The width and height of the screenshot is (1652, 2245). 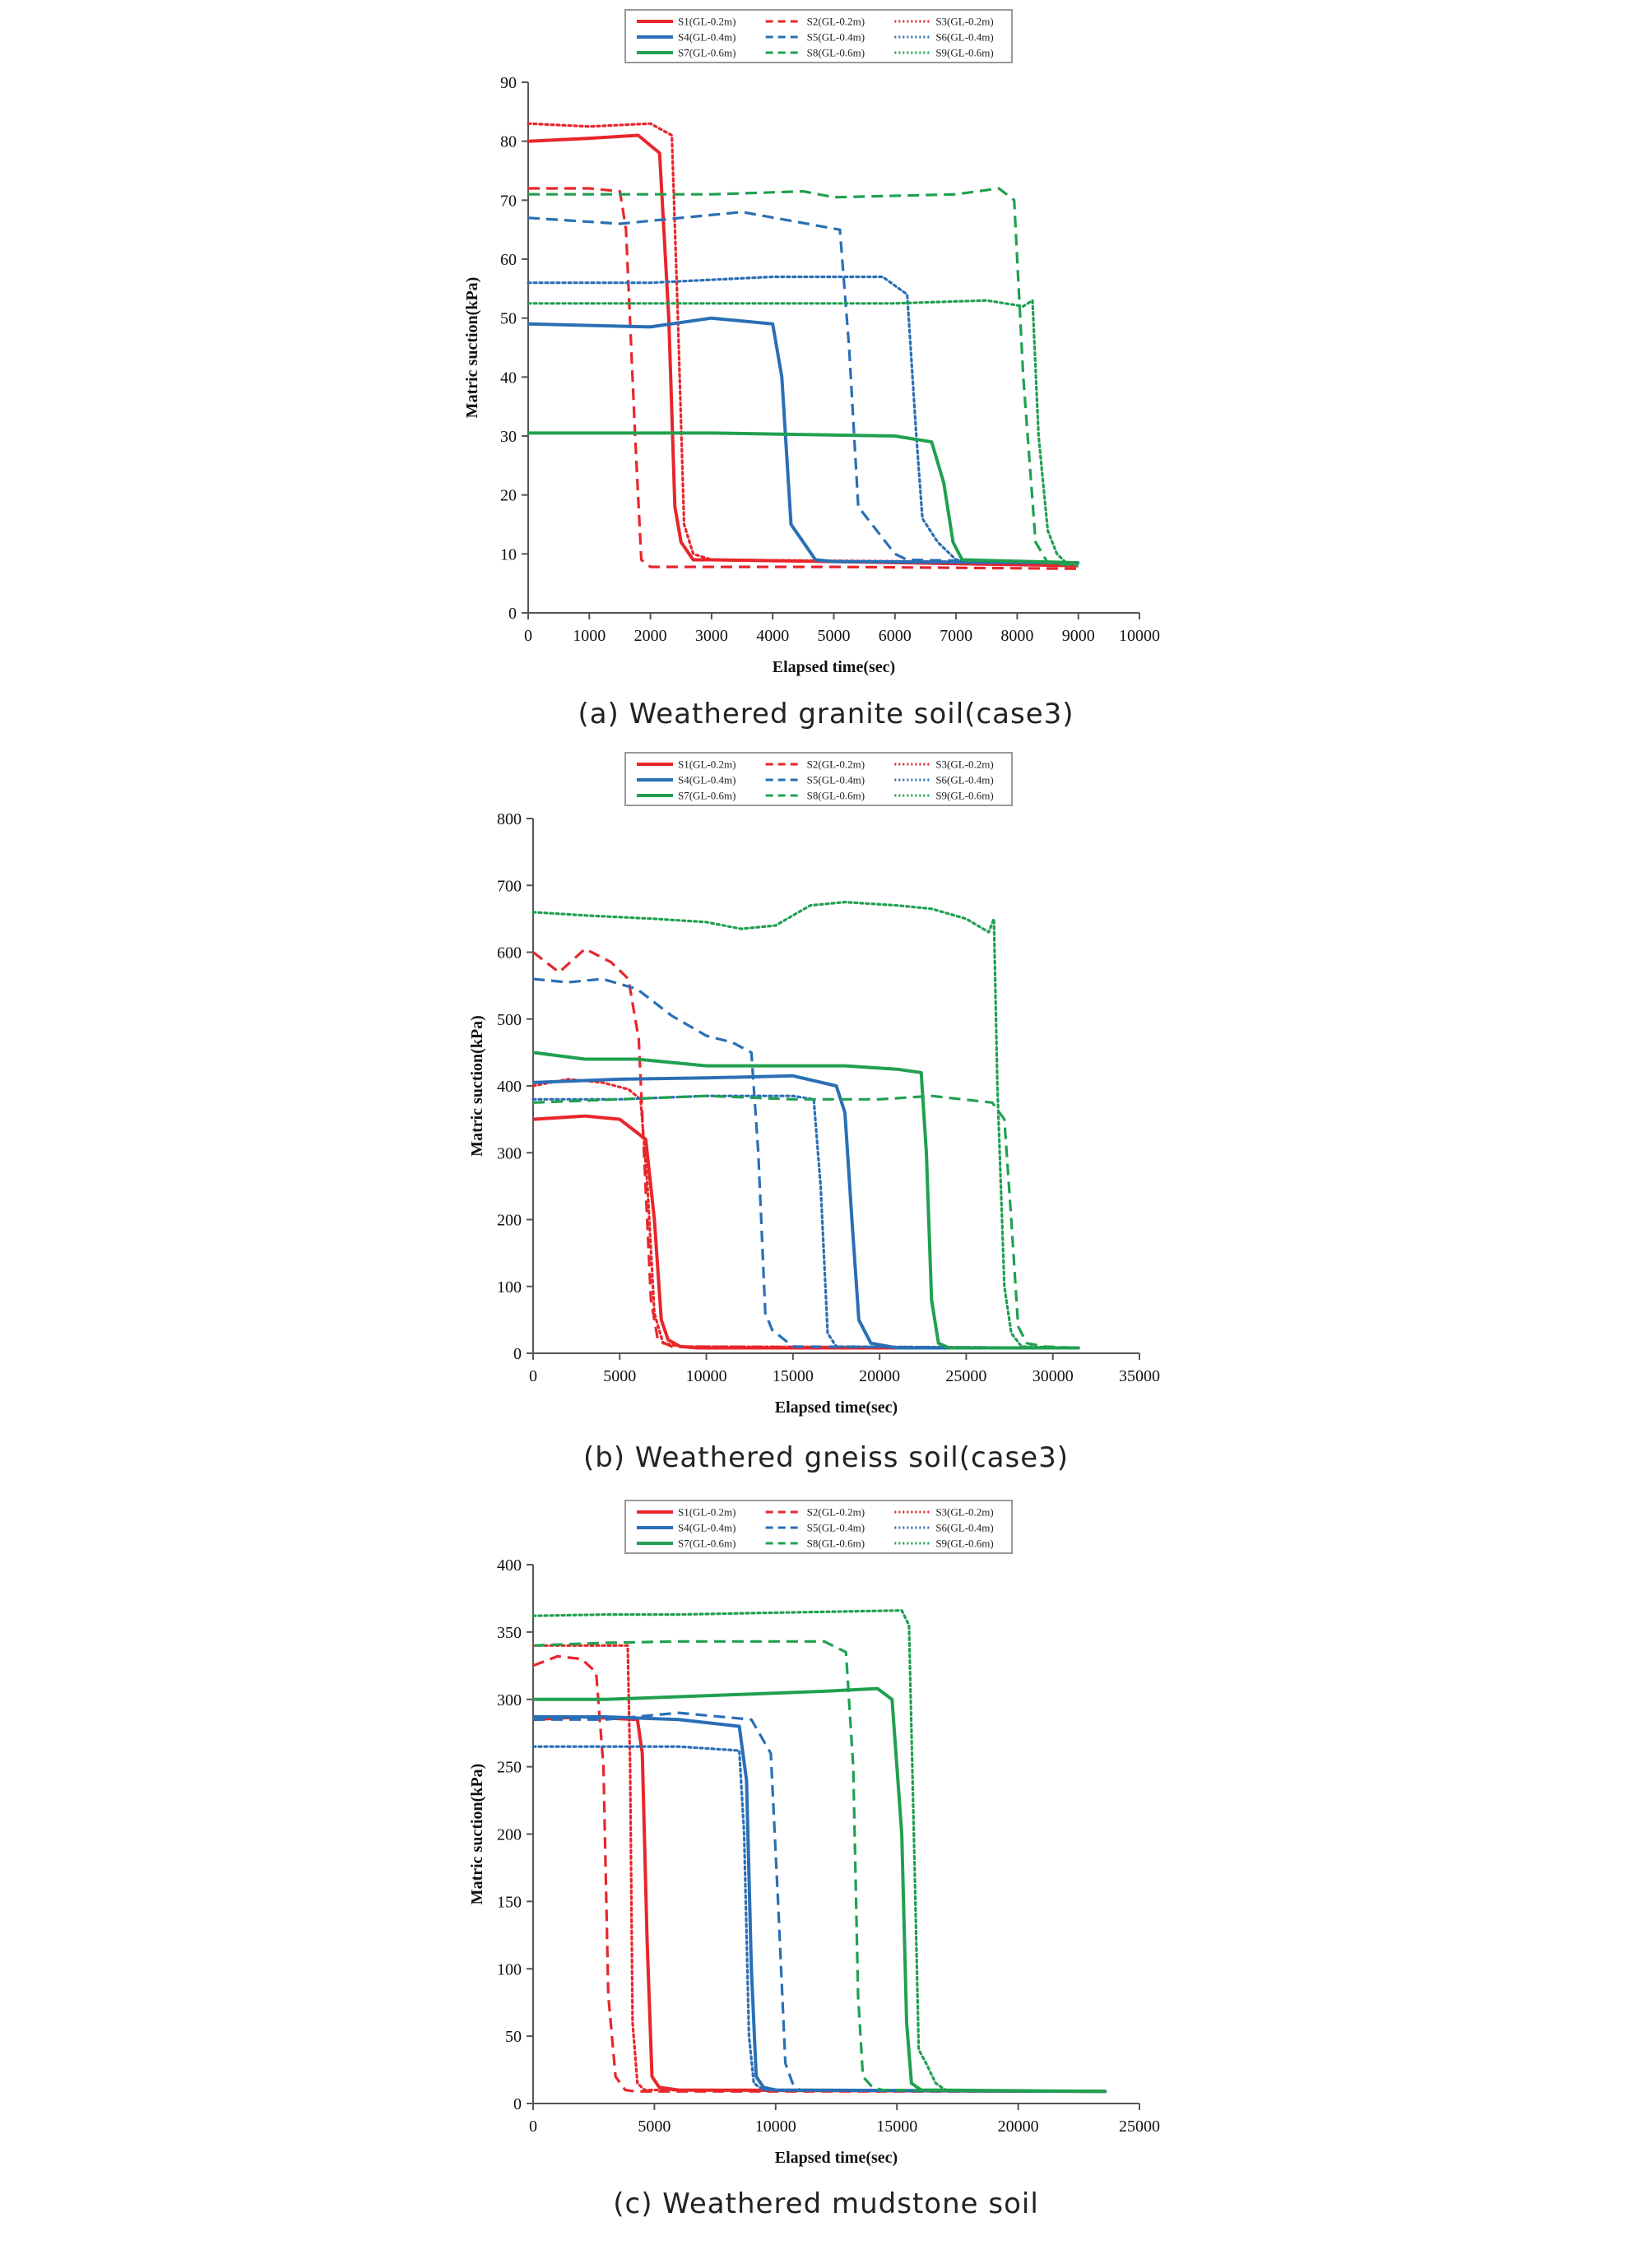 What do you see at coordinates (1016, 636) in the screenshot?
I see `x-tick-label: 8000` at bounding box center [1016, 636].